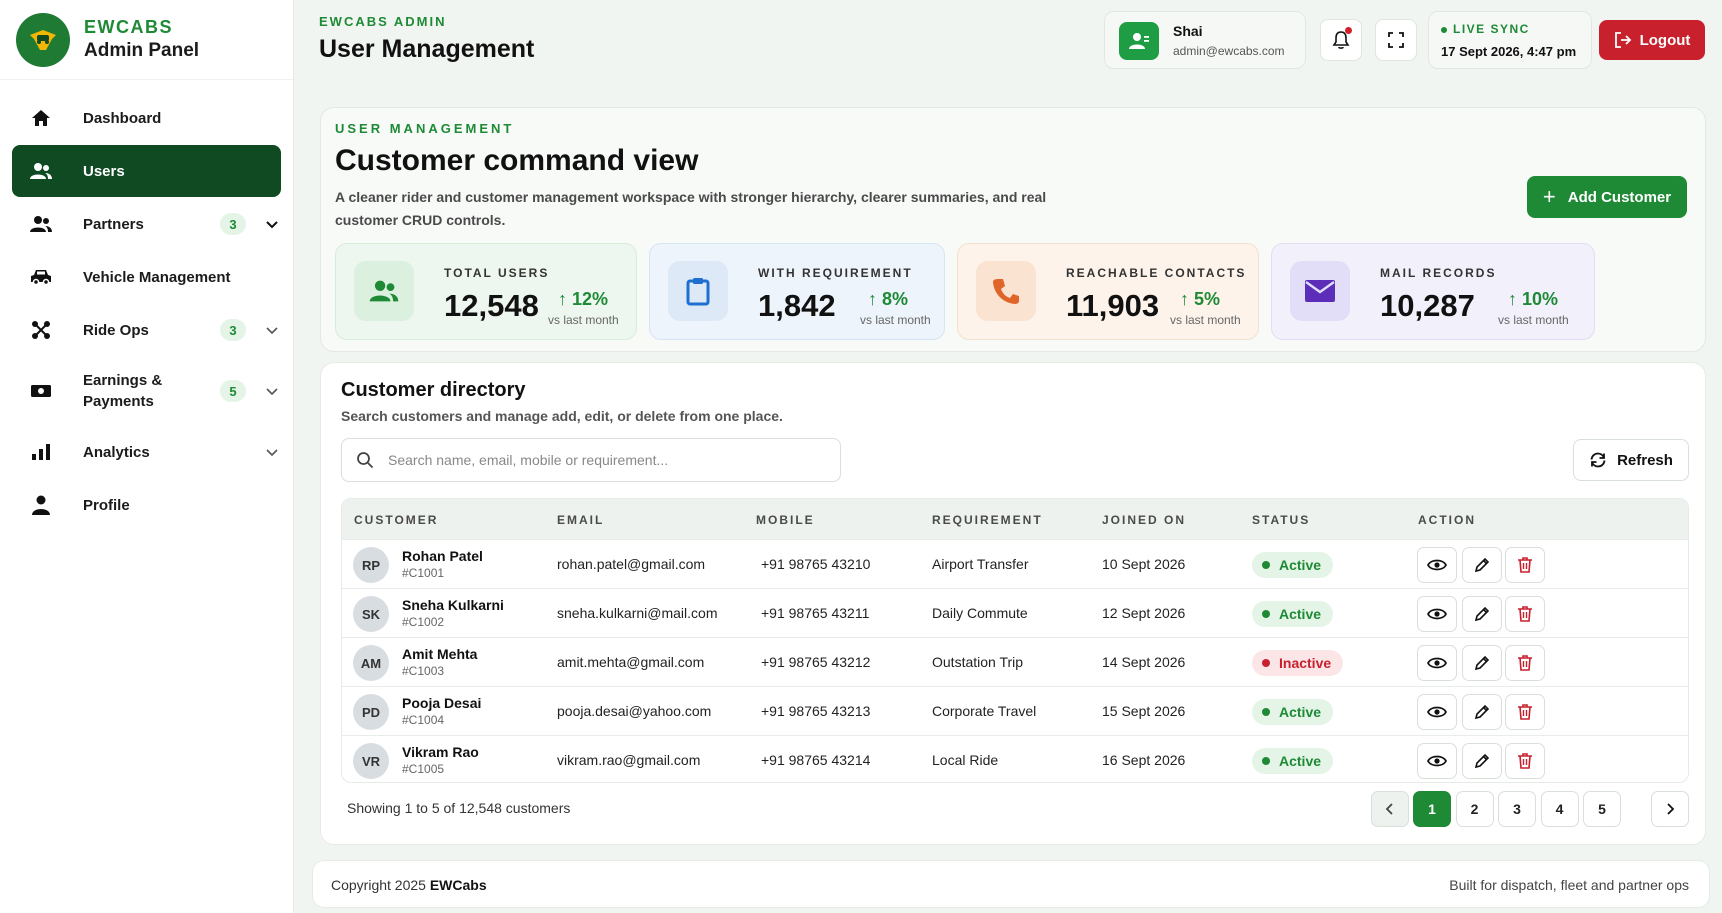 The width and height of the screenshot is (1722, 913). What do you see at coordinates (423, 622) in the screenshot?
I see `customer-id: #C1002` at bounding box center [423, 622].